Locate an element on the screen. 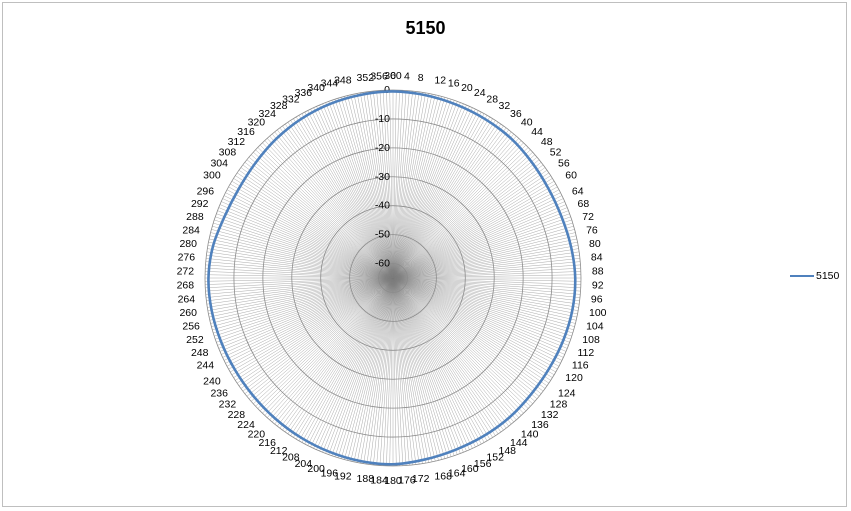  angle-tick-label: 228 is located at coordinates (237, 415).